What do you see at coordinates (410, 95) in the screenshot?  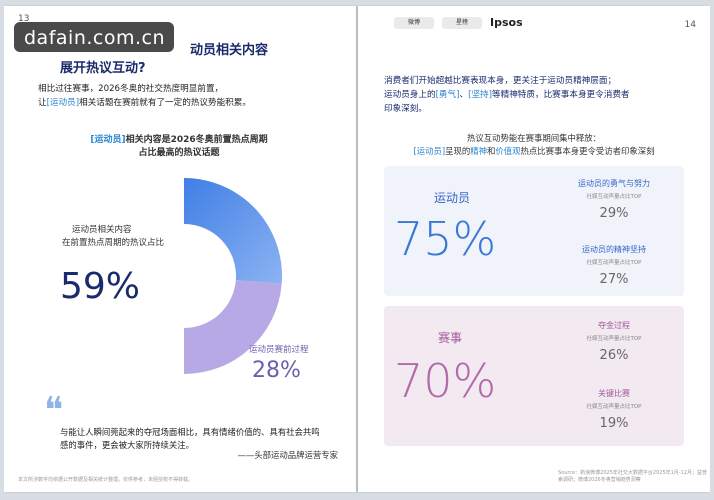 I see `intro2-pre: 运动员身上的` at bounding box center [410, 95].